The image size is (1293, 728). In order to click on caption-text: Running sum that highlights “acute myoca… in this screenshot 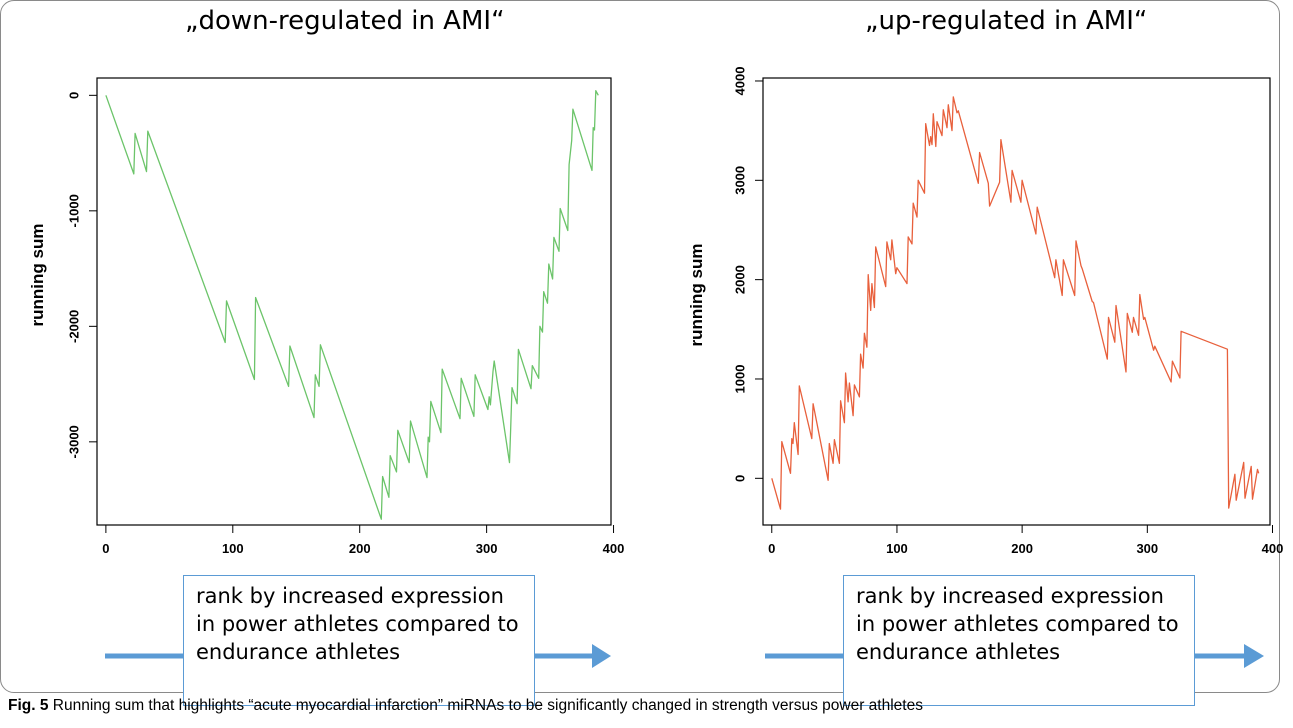, I will do `click(487, 705)`.